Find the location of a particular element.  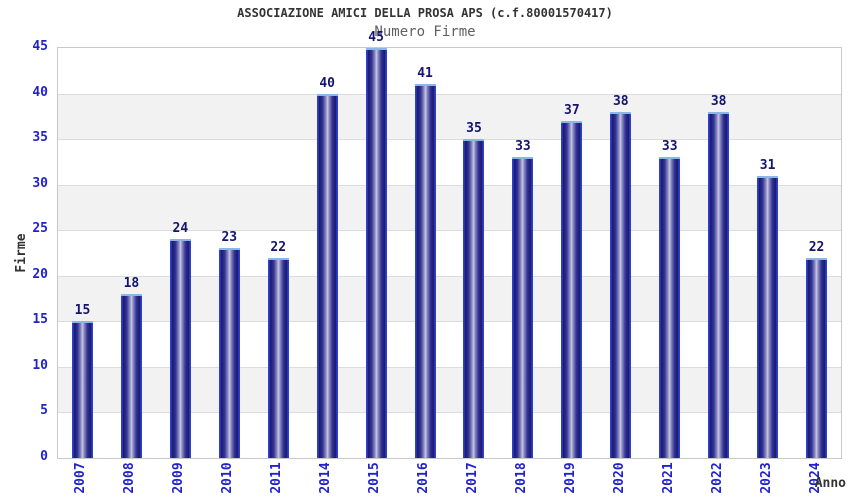

x-tick-label-2015: 2015 is located at coordinates (375, 478).